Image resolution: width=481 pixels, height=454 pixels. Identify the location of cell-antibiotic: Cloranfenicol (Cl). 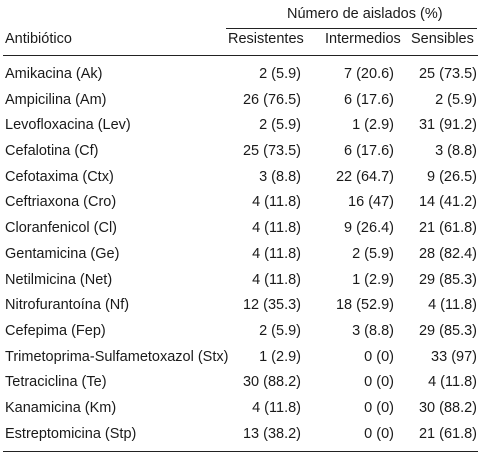
(61, 228).